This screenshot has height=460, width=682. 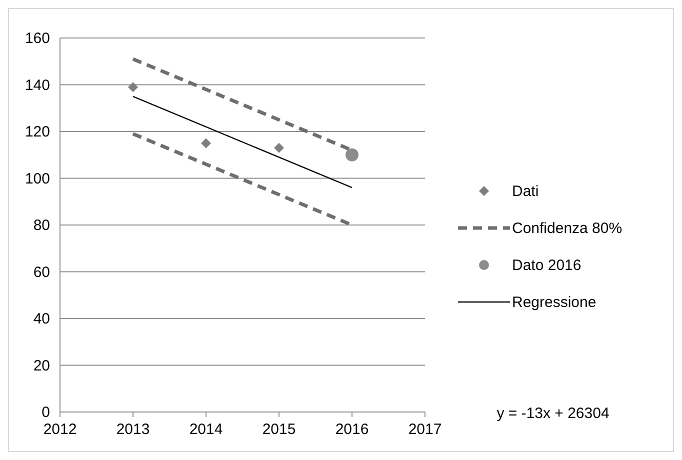 I want to click on legend-label: Dato 2016, so click(x=547, y=265).